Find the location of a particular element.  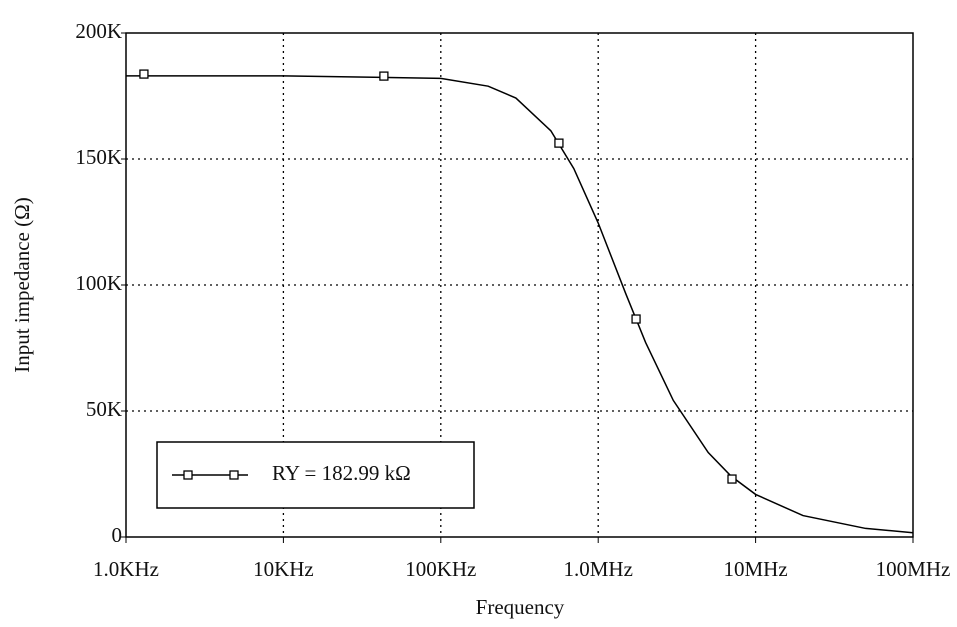

x-tick-label: 1.0KHz is located at coordinates (126, 569).